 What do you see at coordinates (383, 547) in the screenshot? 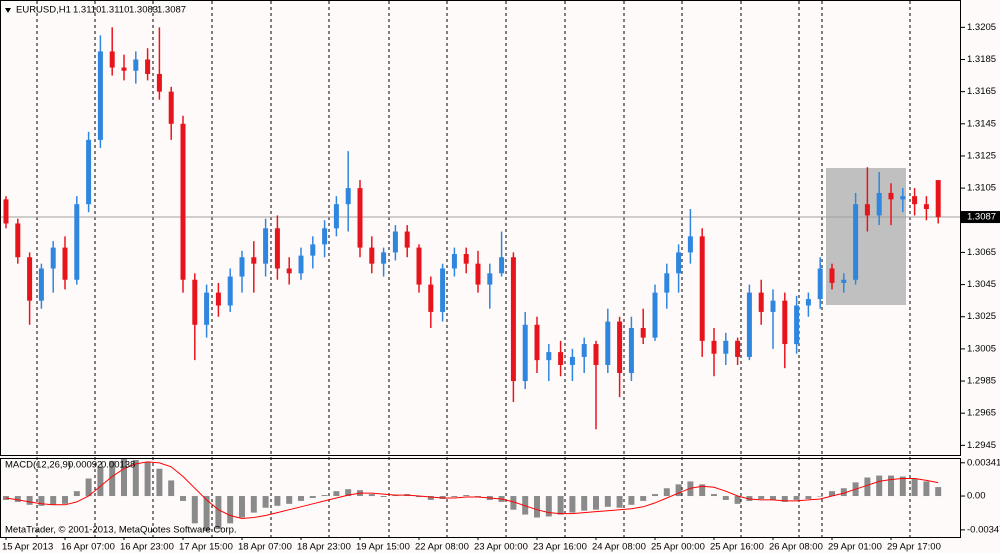
I see `x-tick-label: 19 Apr 15:00` at bounding box center [383, 547].